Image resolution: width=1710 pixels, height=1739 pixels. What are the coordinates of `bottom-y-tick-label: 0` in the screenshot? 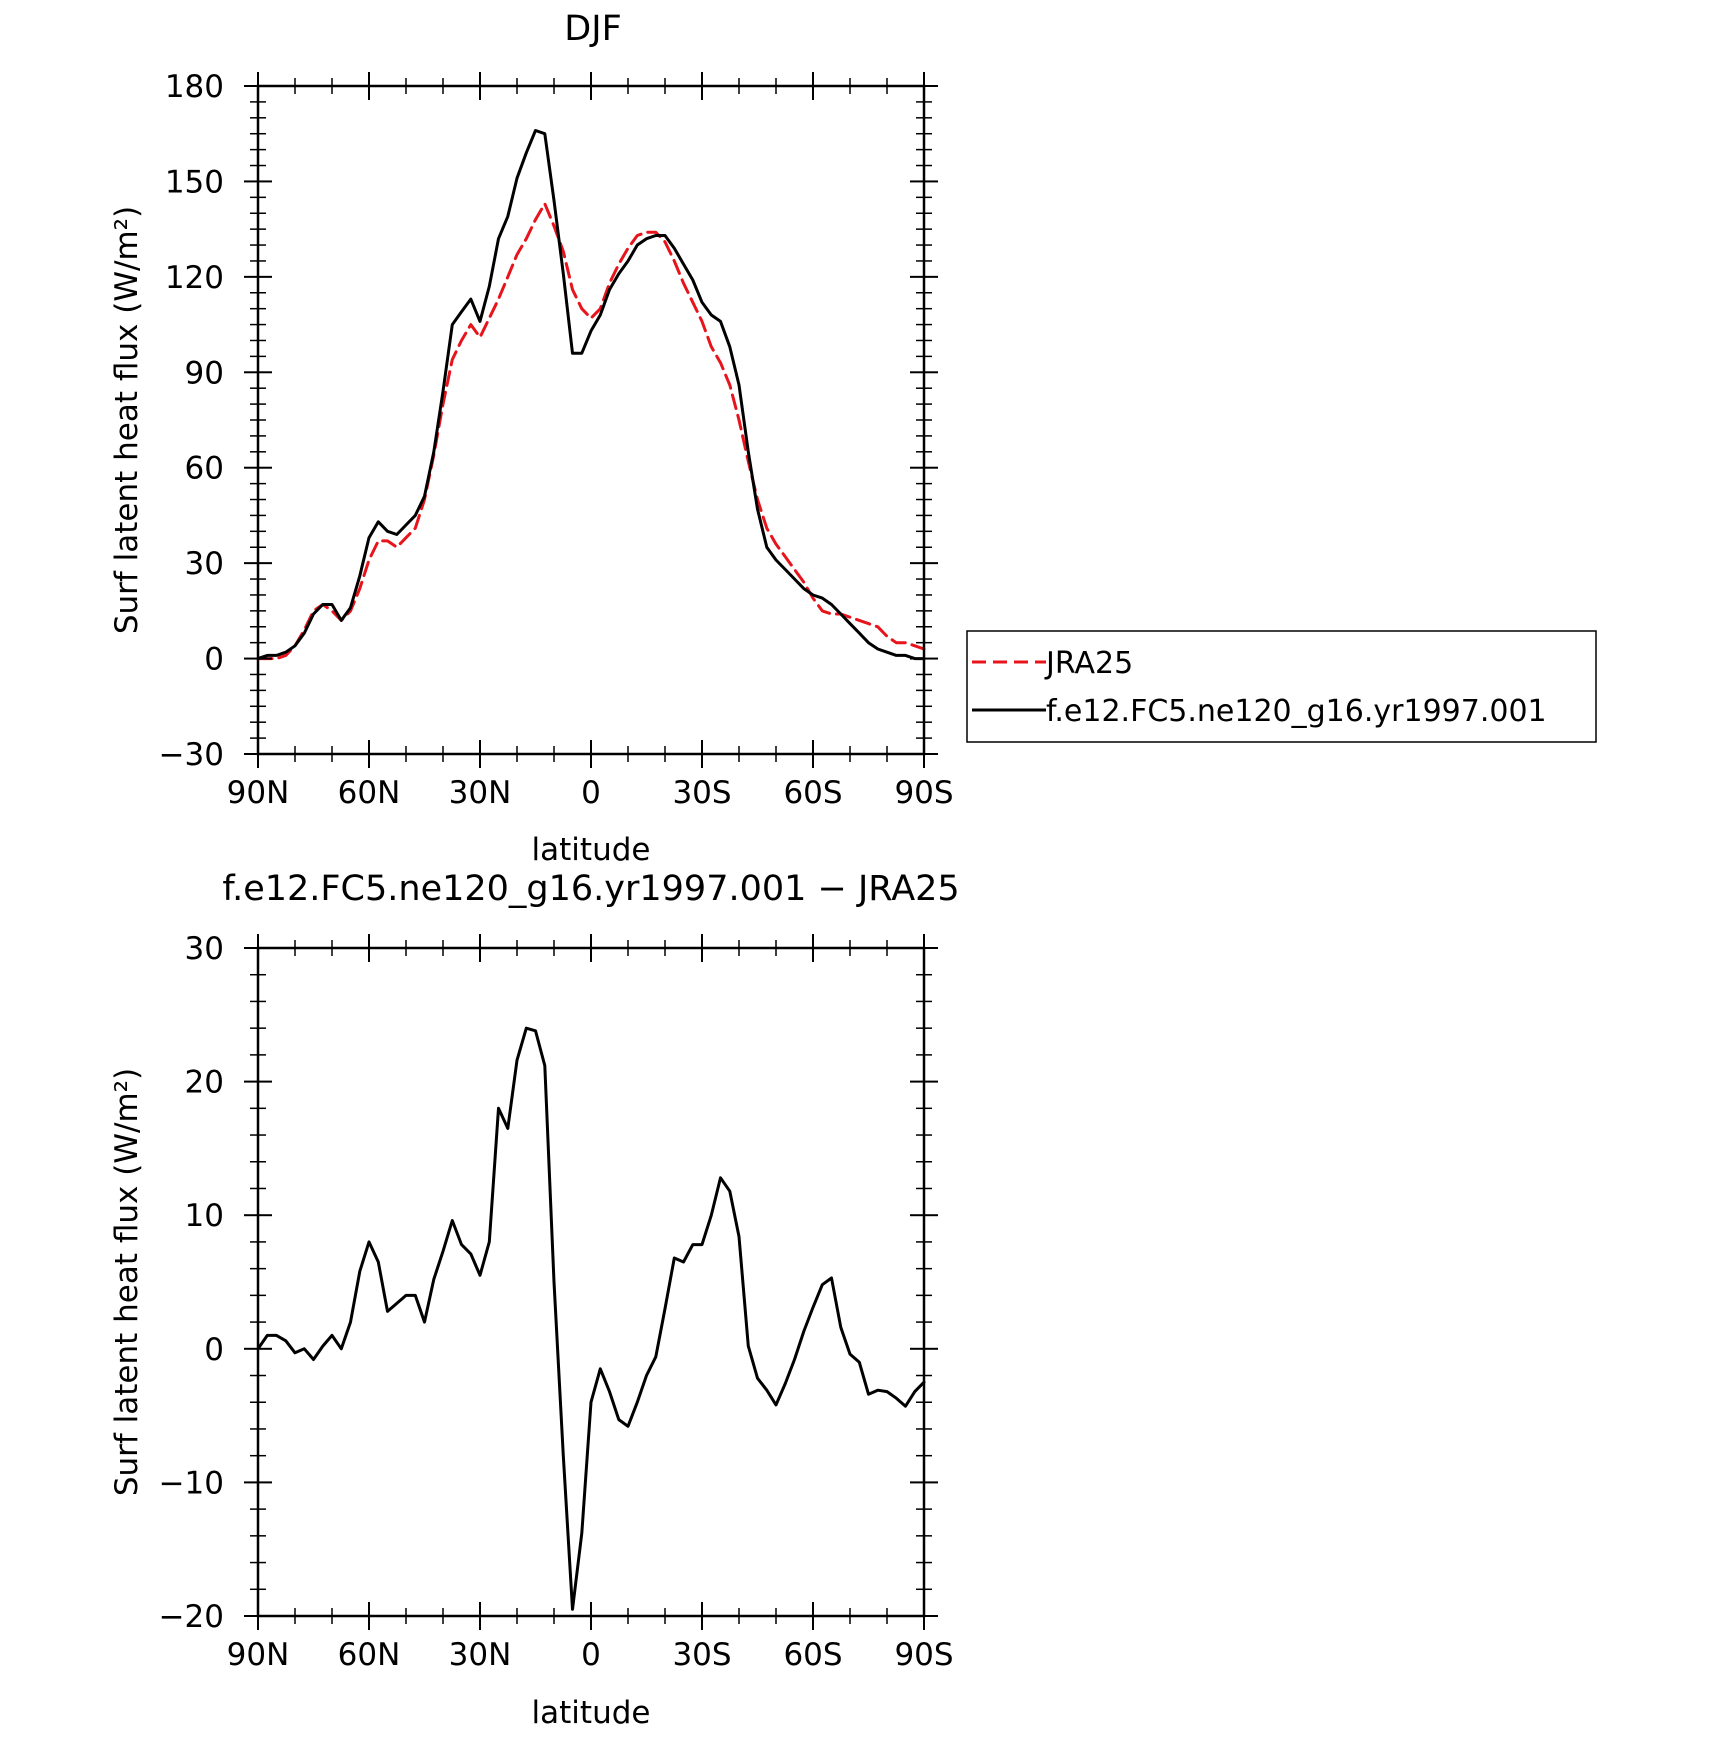 It's located at (214, 1350).